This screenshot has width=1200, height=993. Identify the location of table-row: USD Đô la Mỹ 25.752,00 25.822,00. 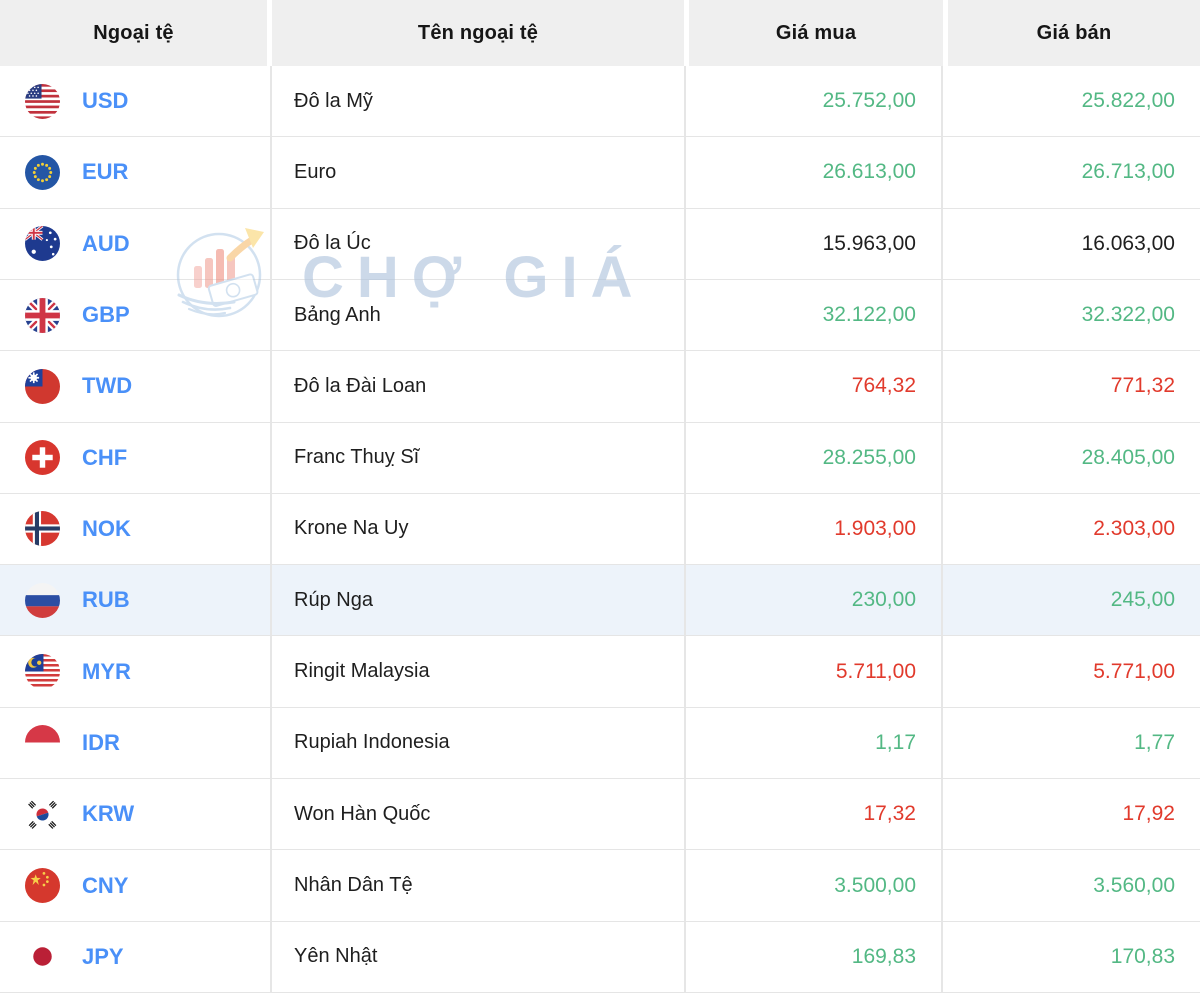
(600, 102).